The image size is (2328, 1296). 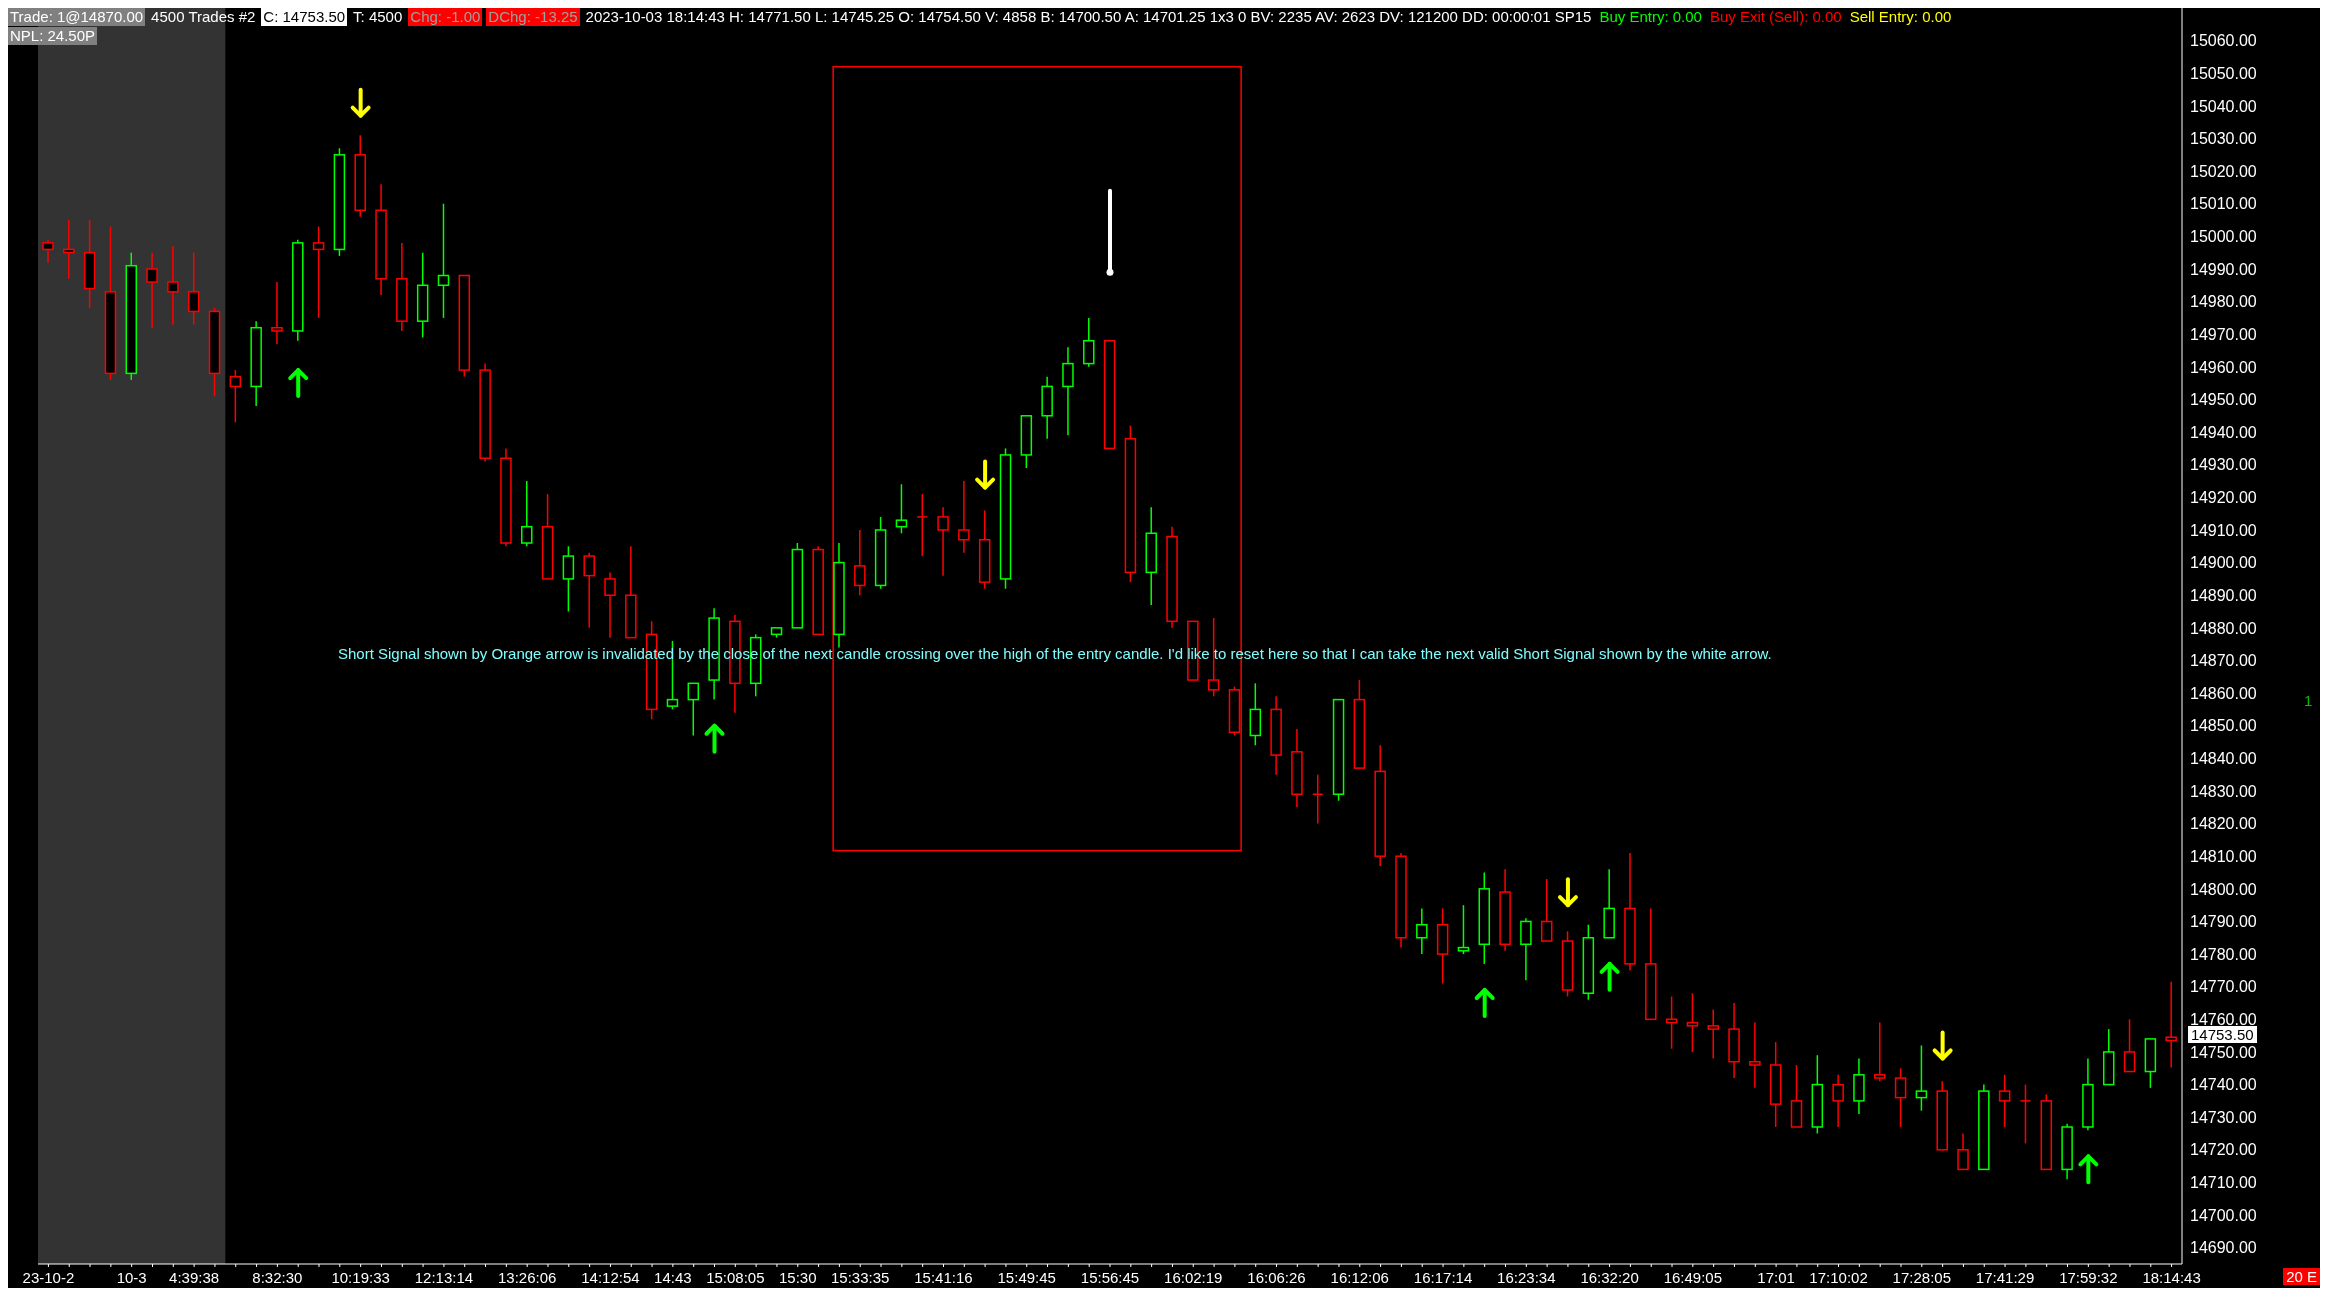 I want to click on y-tick-label: 14870.00, so click(x=2223, y=661).